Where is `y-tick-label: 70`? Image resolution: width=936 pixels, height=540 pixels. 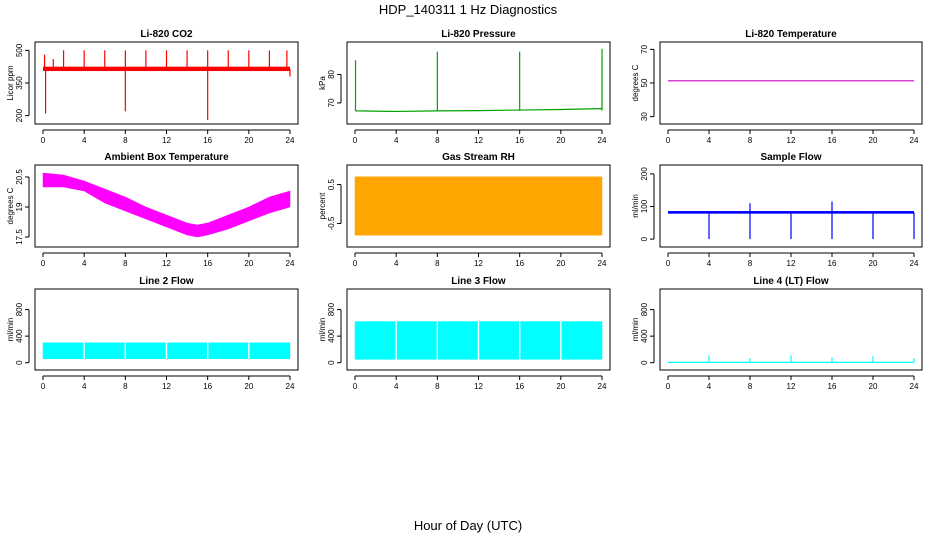
y-tick-label: 70 is located at coordinates (331, 102).